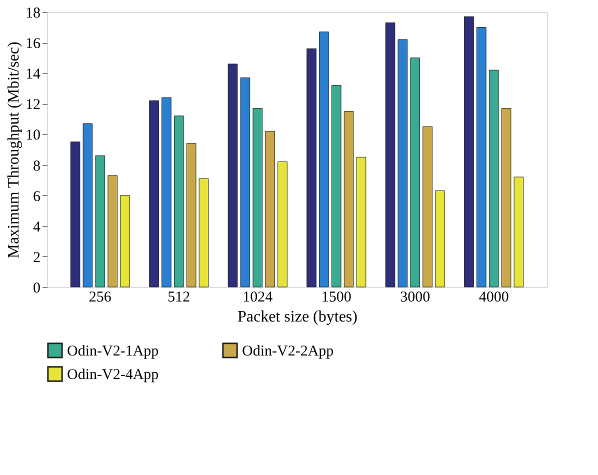 Image resolution: width=598 pixels, height=475 pixels. I want to click on y-tick-label: 8, so click(36, 166).